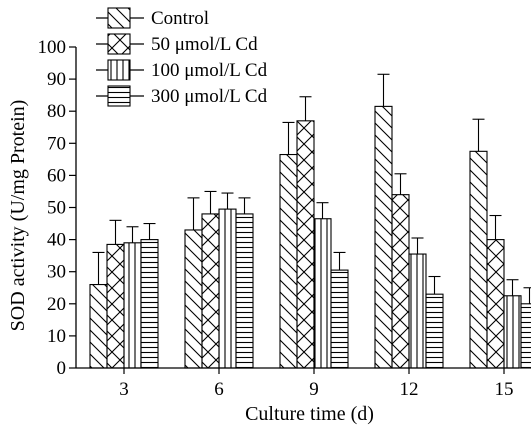  Describe the element at coordinates (180, 18) in the screenshot. I see `legend-label: Control` at that location.